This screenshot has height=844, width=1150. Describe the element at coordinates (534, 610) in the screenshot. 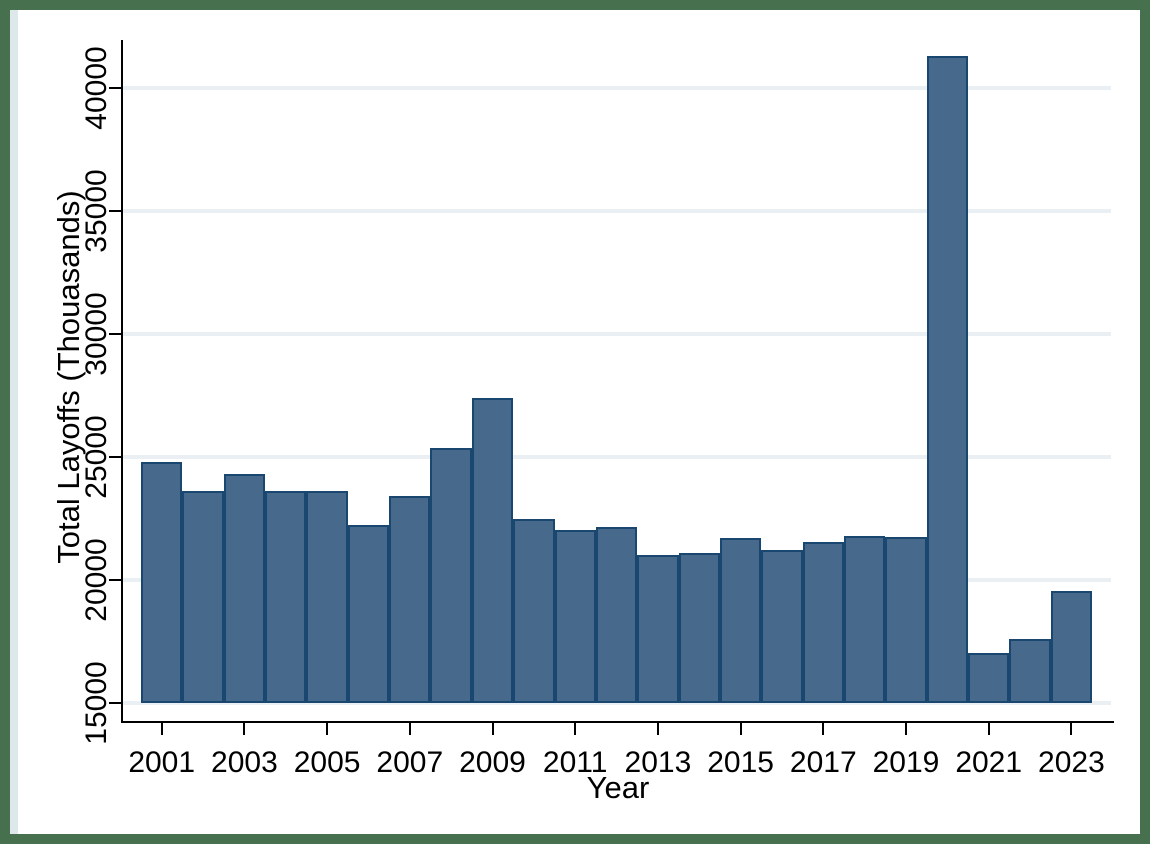

I see `bar-2010` at that location.